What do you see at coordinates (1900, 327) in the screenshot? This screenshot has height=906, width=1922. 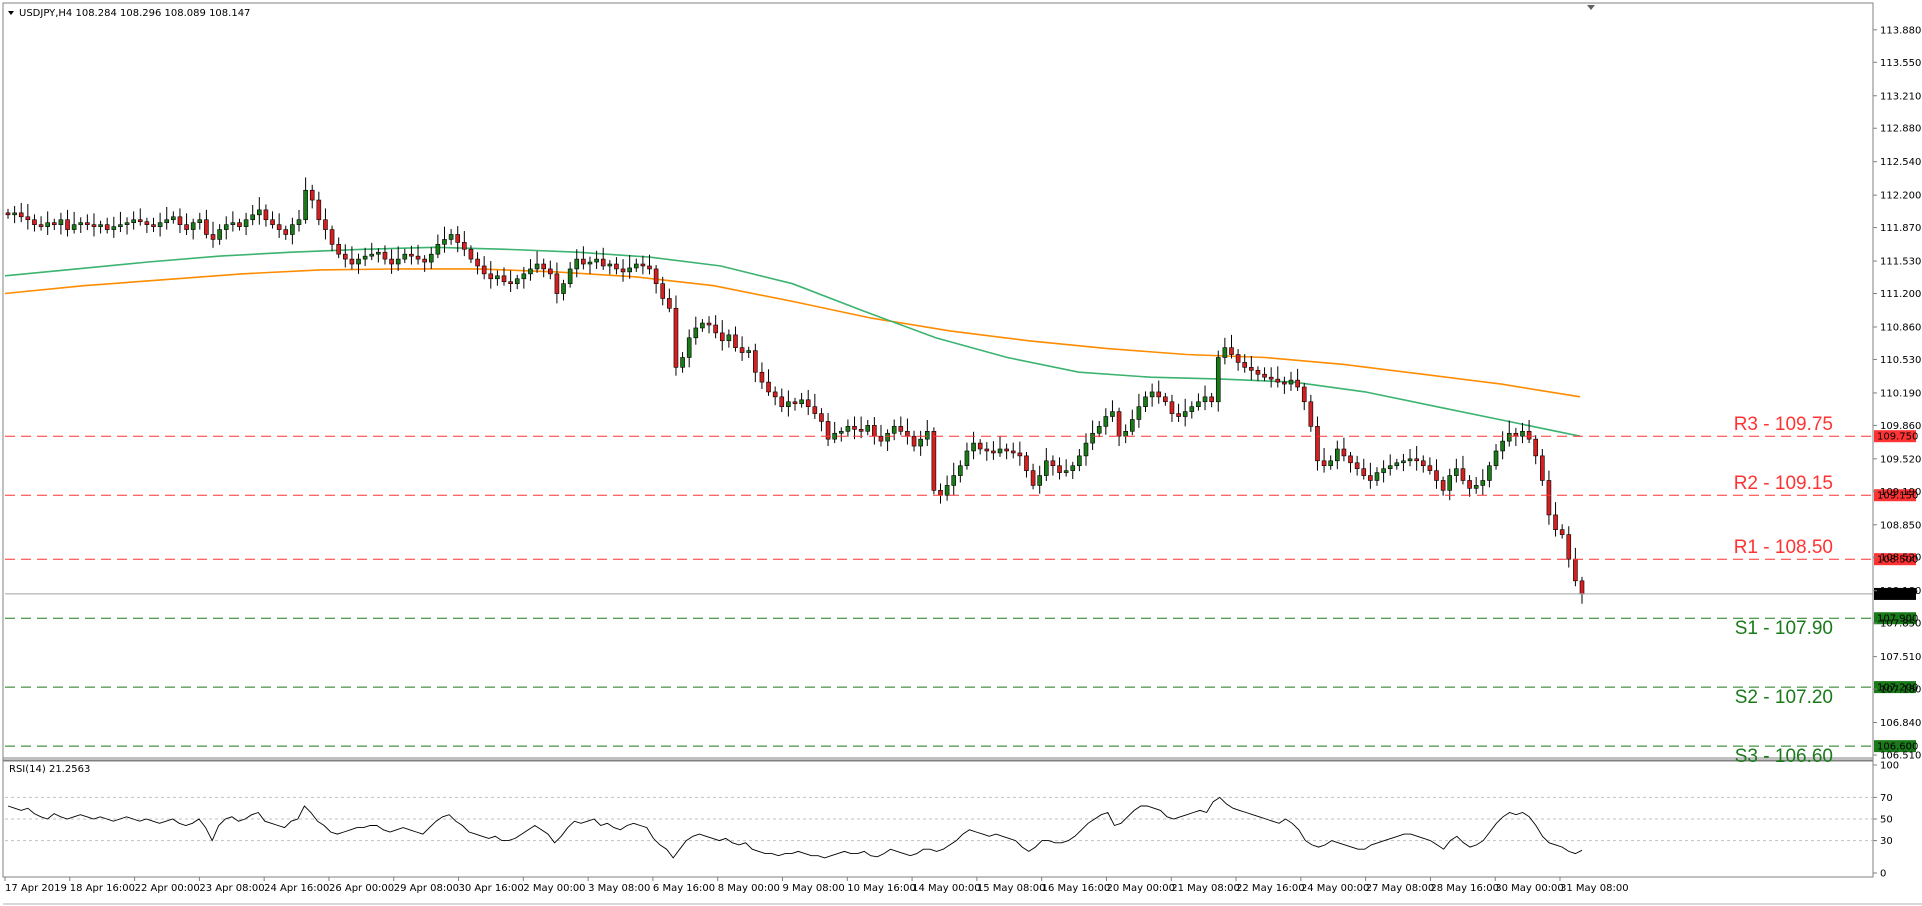 I see `price-tick-label: 110.860` at bounding box center [1900, 327].